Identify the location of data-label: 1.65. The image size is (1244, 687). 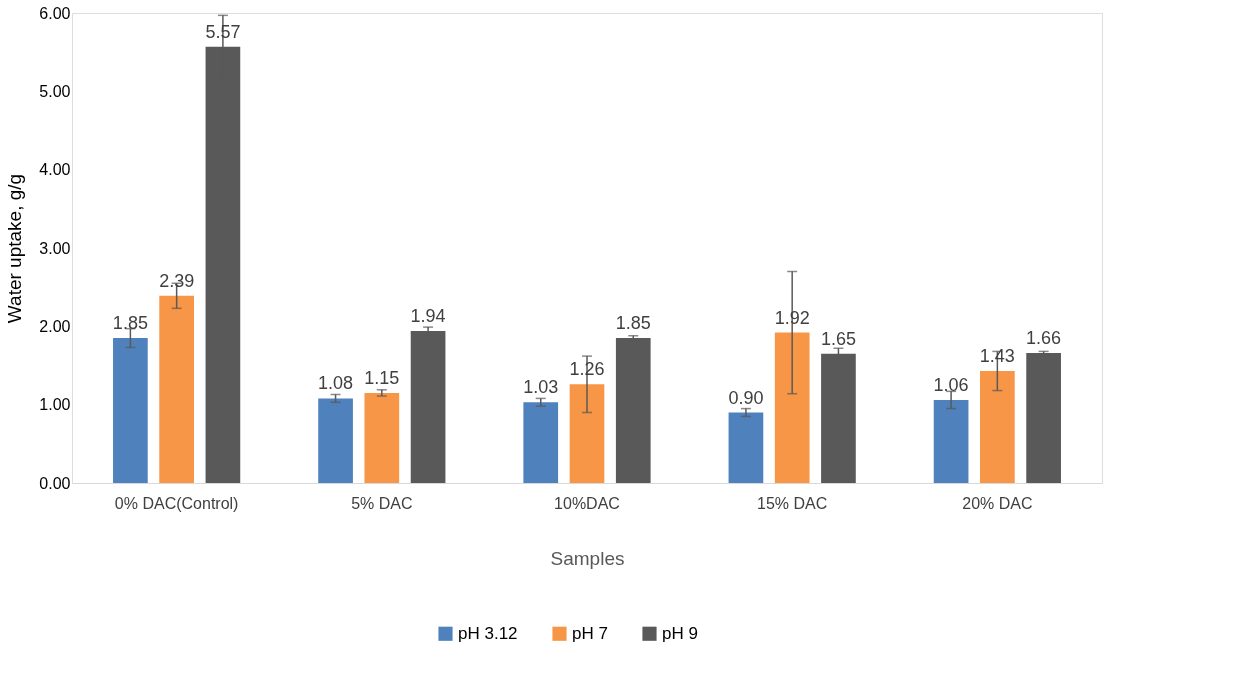
(838, 338).